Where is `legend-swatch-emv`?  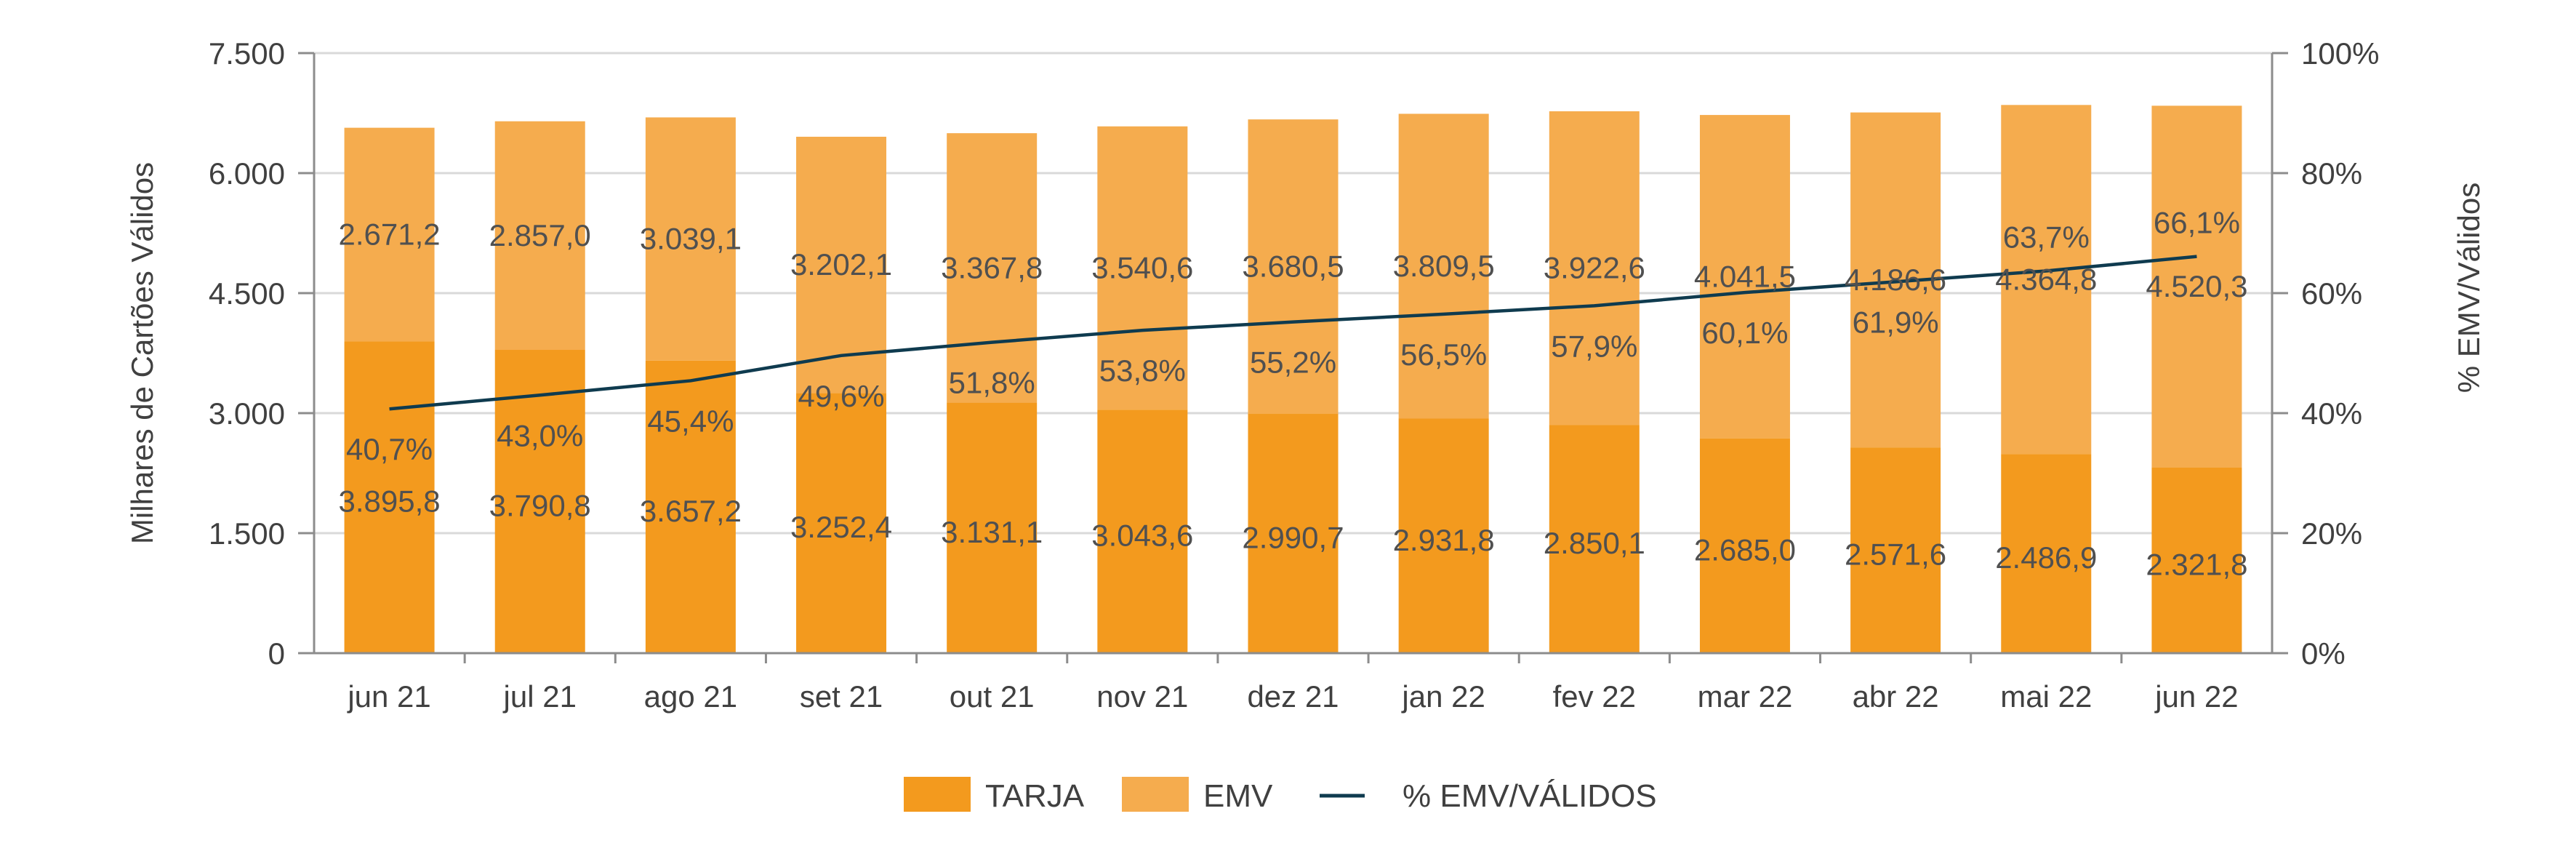 legend-swatch-emv is located at coordinates (1155, 794).